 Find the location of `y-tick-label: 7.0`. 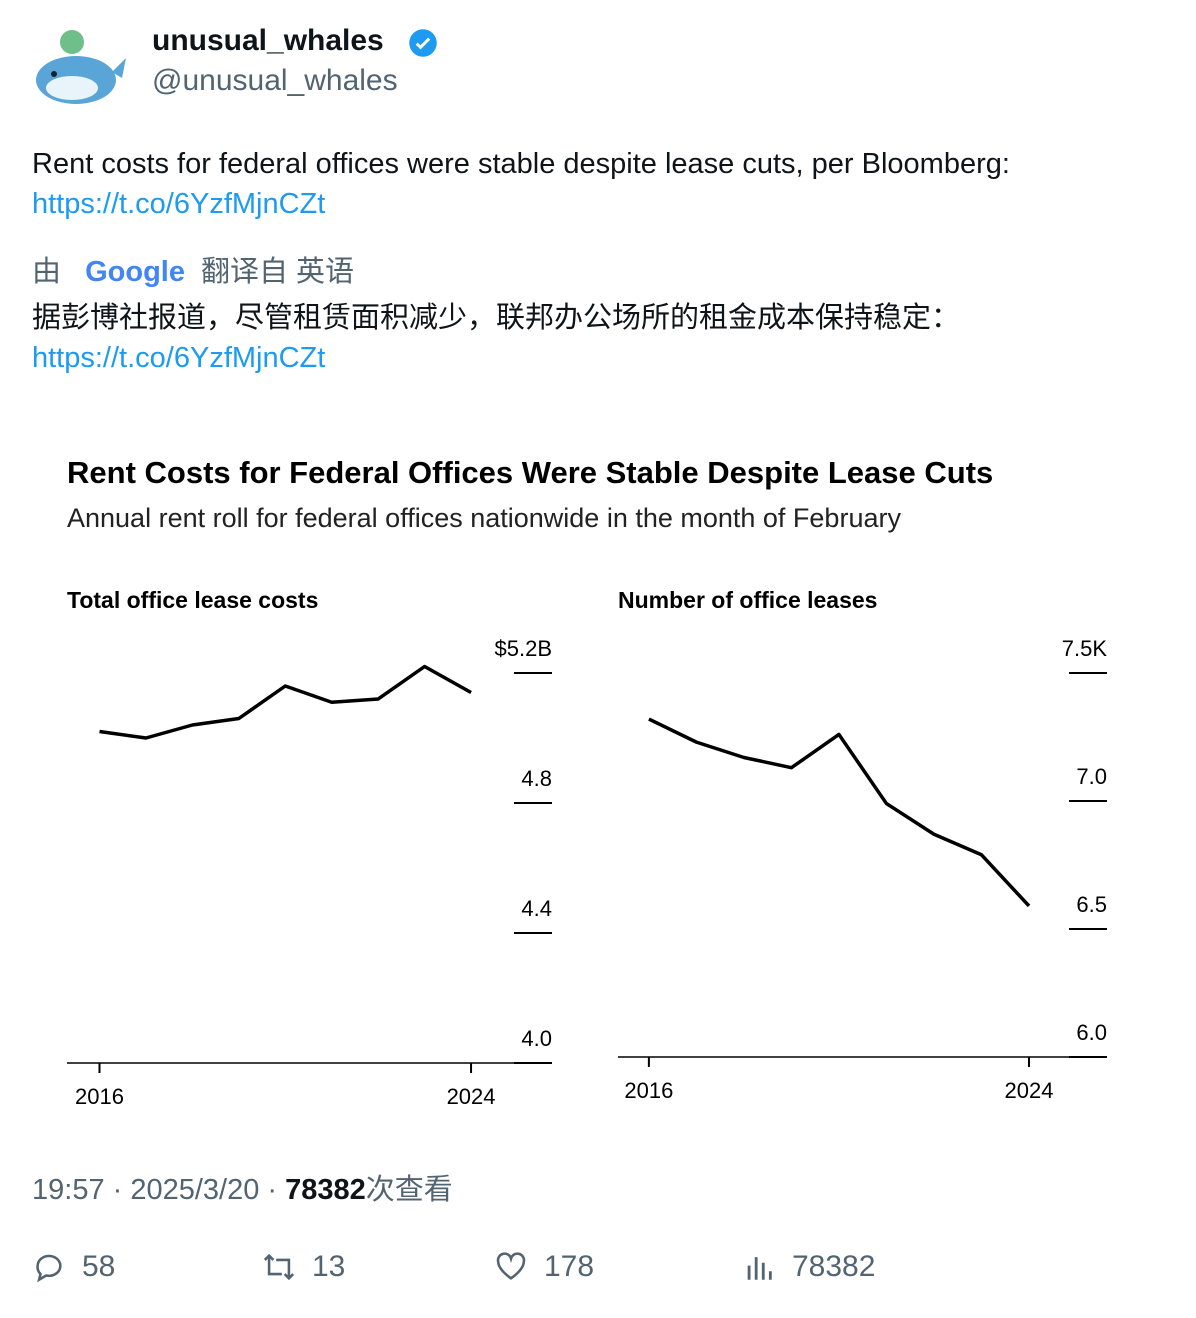

y-tick-label: 7.0 is located at coordinates (1091, 776).